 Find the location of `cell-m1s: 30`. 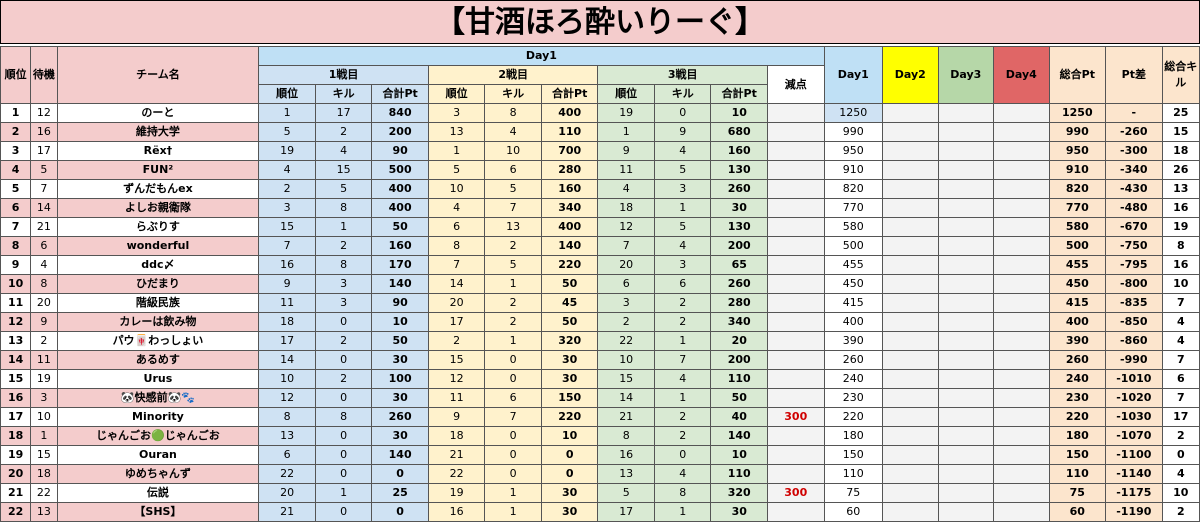

cell-m1s: 30 is located at coordinates (400, 436).